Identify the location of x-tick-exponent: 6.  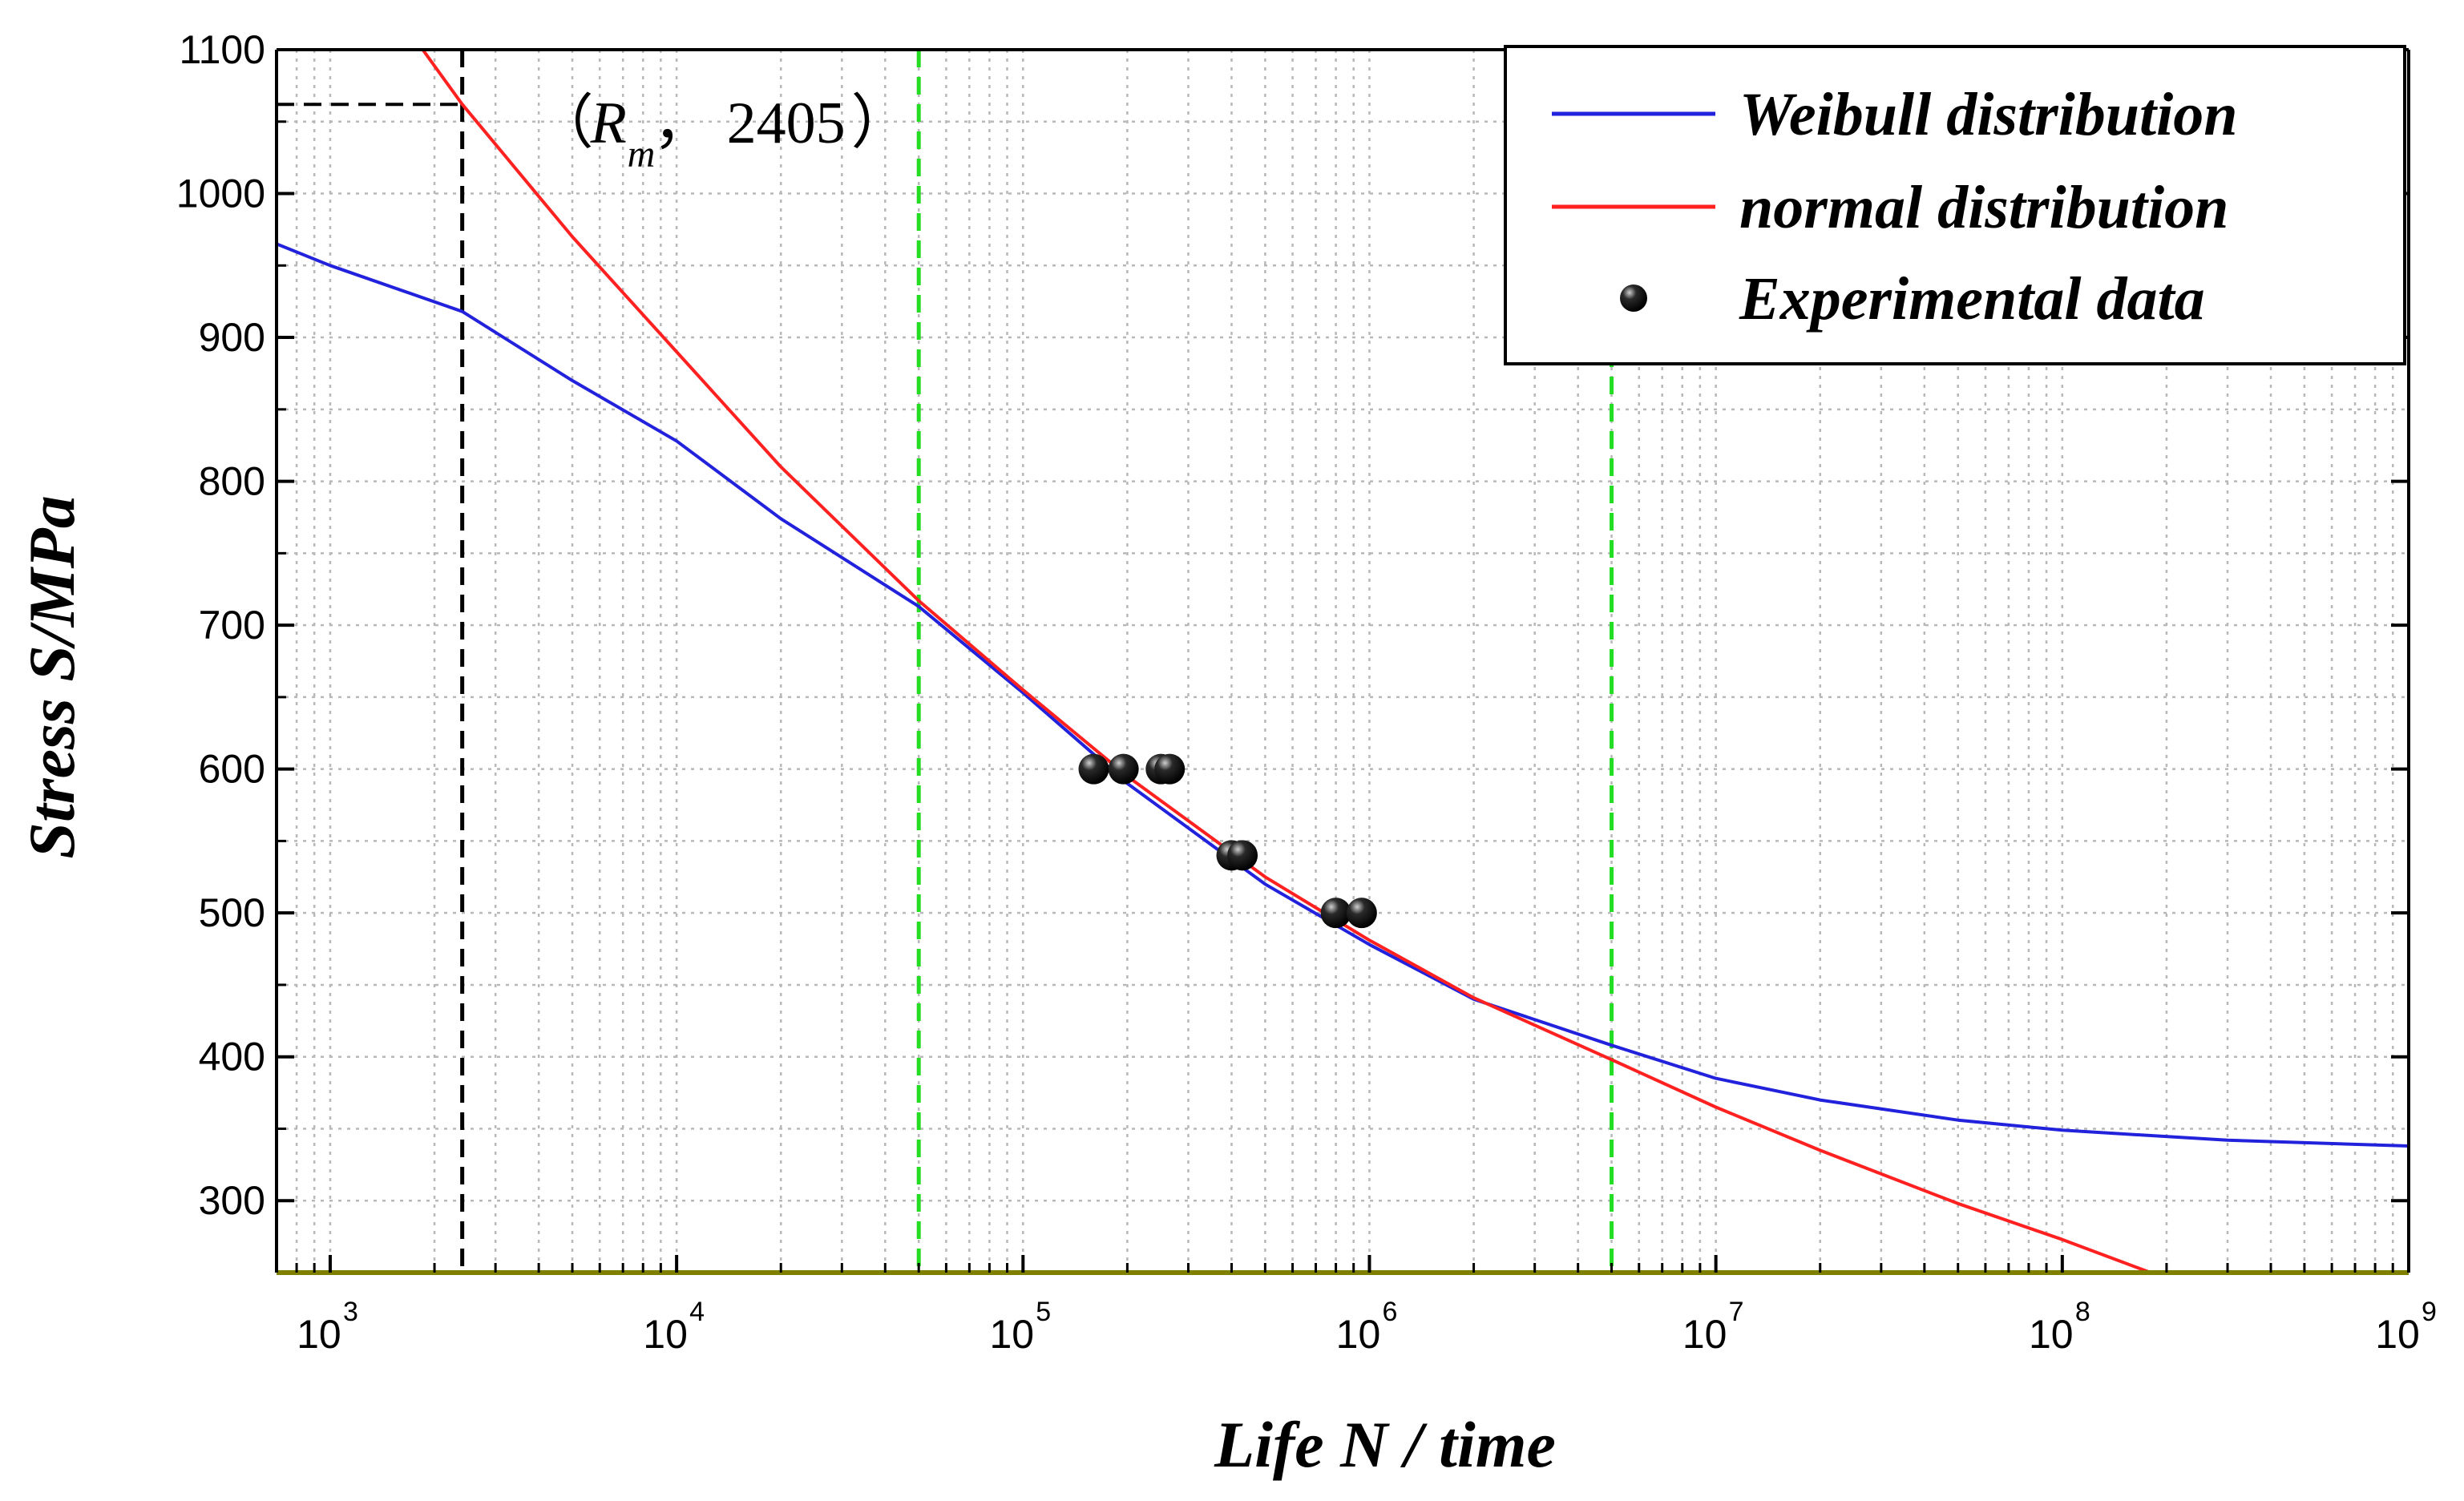
(1390, 1312).